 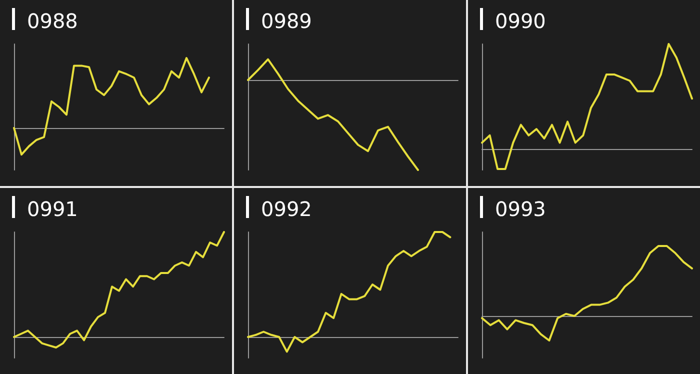 I want to click on chart-title: 0988, so click(x=52, y=21).